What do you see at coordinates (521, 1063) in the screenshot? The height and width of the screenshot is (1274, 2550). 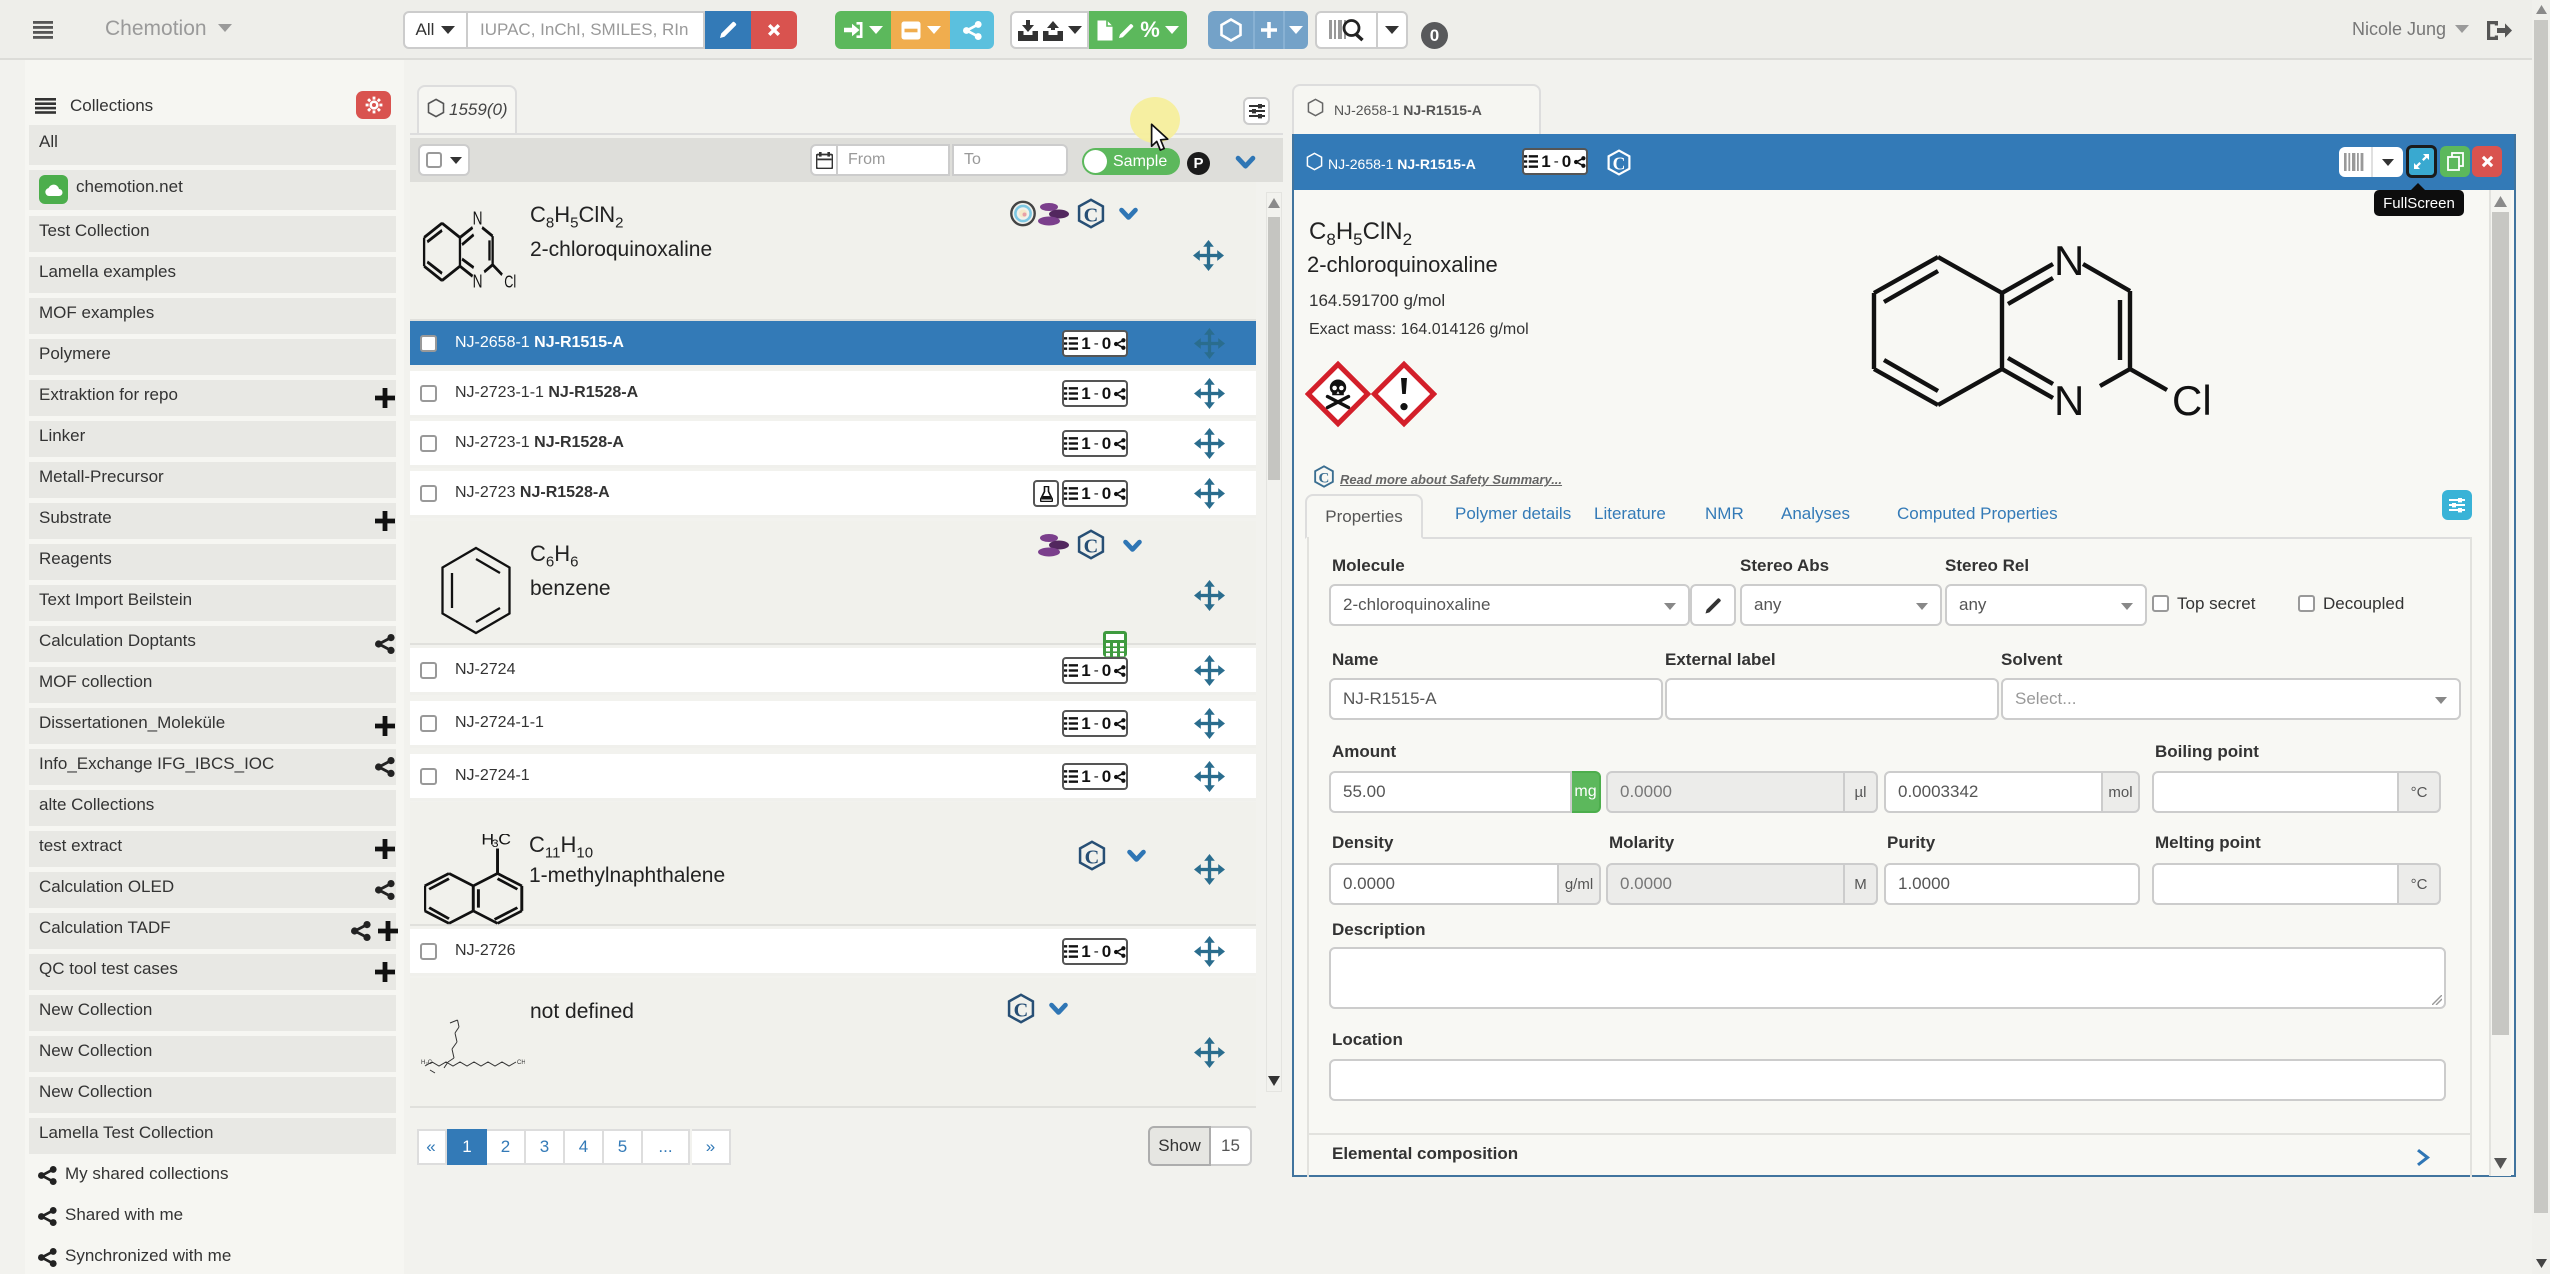 I see `svg-text: CH₃` at bounding box center [521, 1063].